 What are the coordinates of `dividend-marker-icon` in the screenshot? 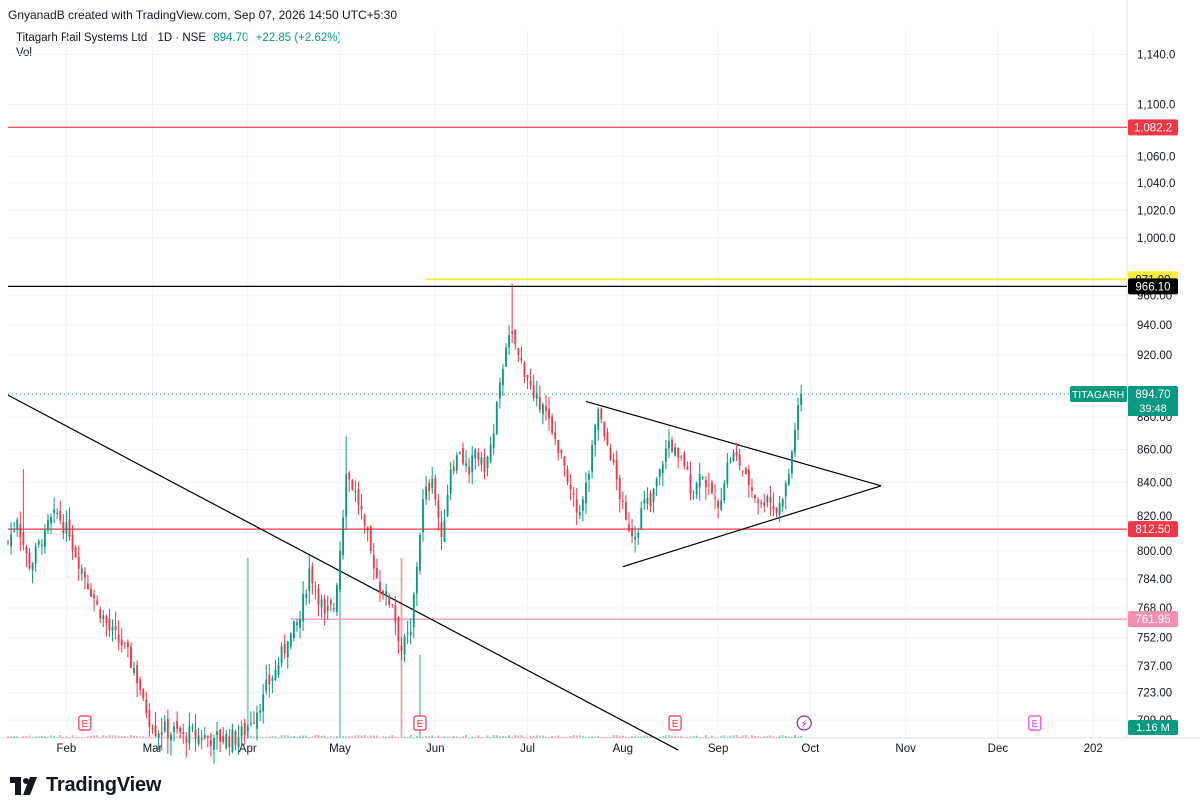 It's located at (804, 723).